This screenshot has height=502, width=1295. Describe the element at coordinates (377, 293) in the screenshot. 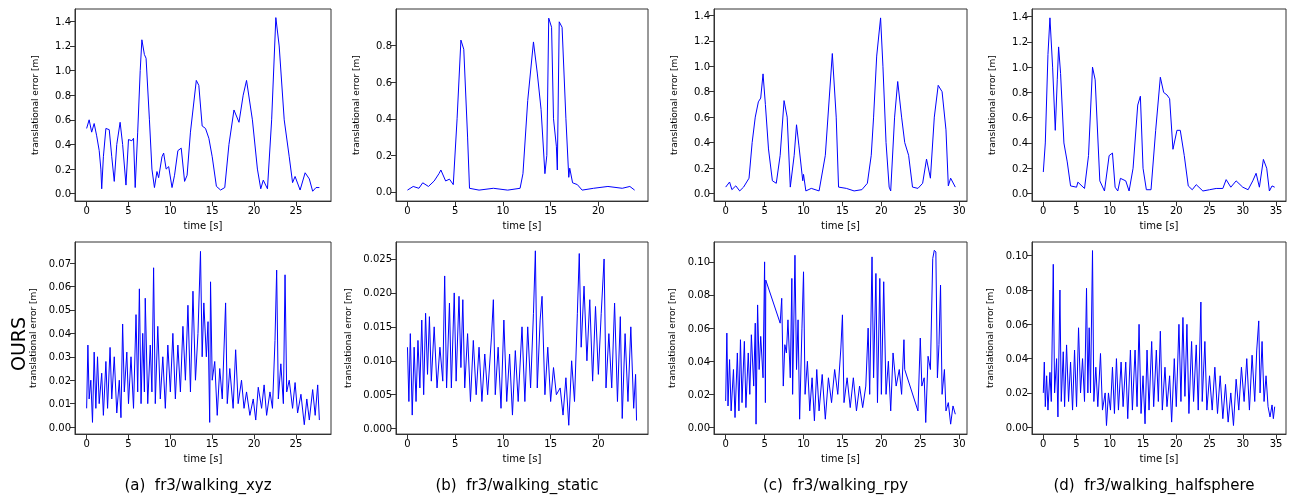

I see `y-tick-label: 0.020` at that location.